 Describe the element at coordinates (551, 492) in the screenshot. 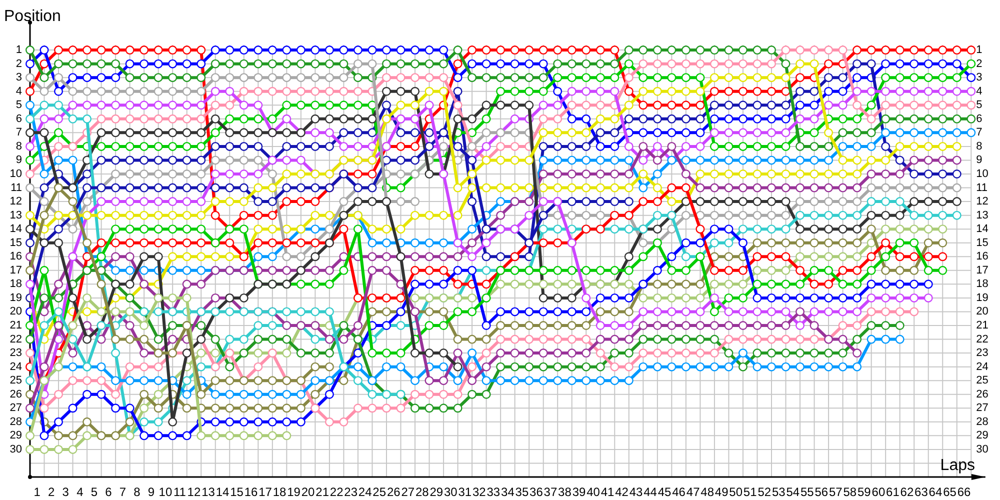

I see `x-tick-label: 37` at that location.